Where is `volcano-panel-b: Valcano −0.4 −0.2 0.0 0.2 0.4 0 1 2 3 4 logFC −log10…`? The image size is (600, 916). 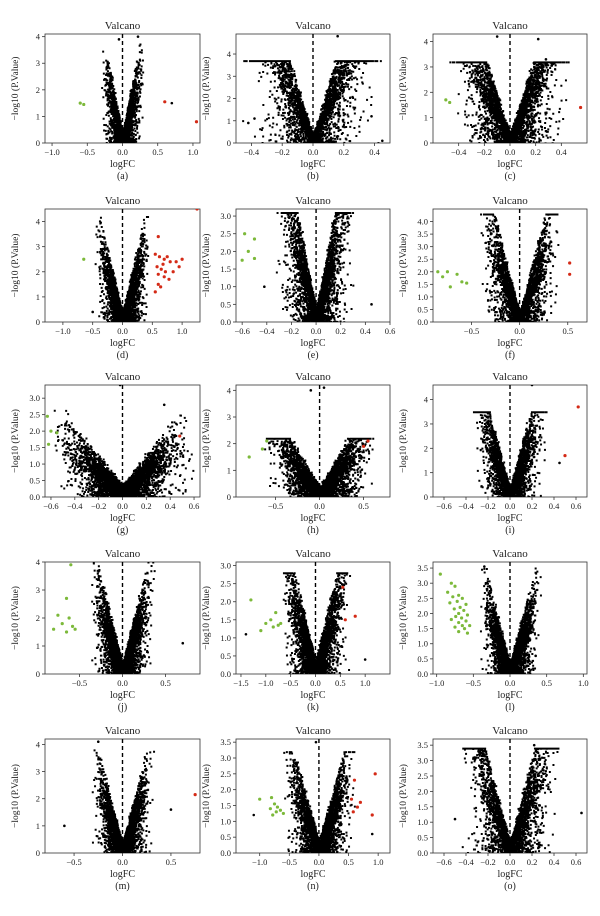
volcano-panel-b: Valcano −0.4 −0.2 0.0 0.2 0.4 0 1 2 3 4 logFC −log10… is located at coordinates (296, 101).